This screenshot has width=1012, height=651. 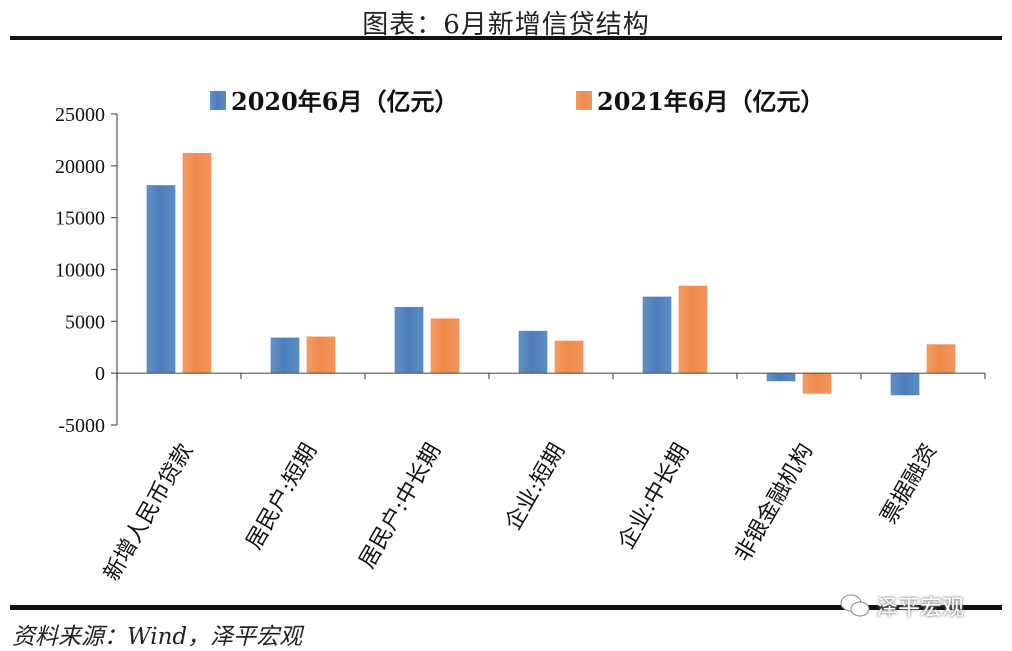 What do you see at coordinates (400, 506) in the screenshot?
I see `x-category-label: 居民户:中长期` at bounding box center [400, 506].